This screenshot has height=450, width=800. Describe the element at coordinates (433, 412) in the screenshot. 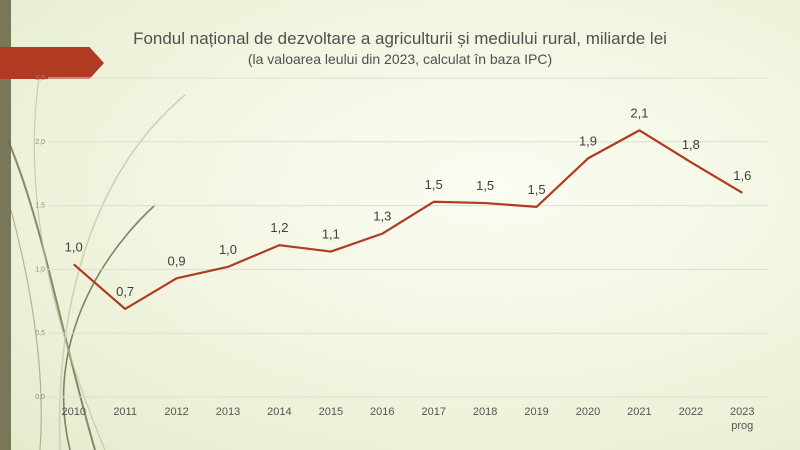

I see `x-tick-label: 2017` at that location.